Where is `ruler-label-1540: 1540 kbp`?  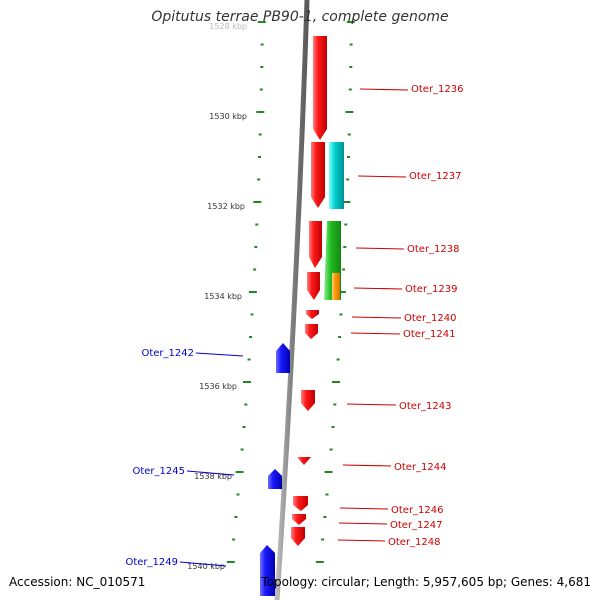 ruler-label-1540: 1540 kbp is located at coordinates (206, 566).